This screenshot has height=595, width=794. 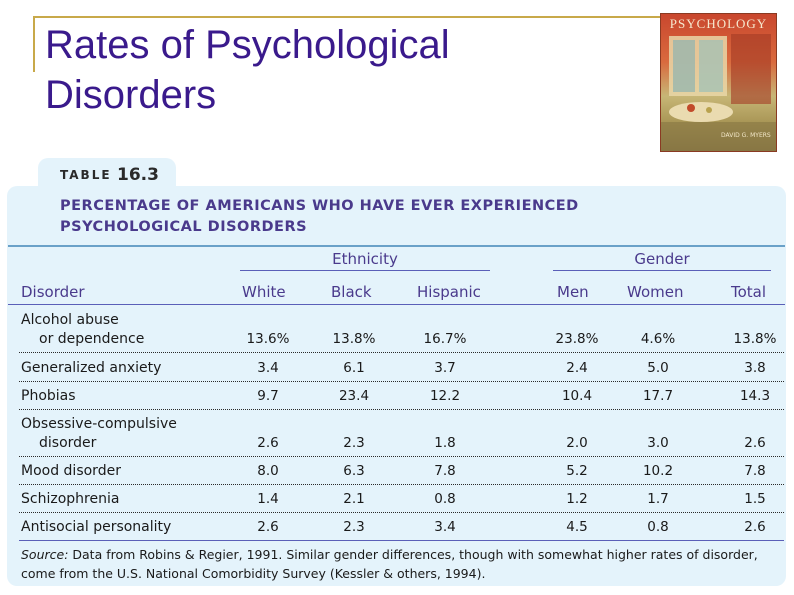 I want to click on table-cell: 4.5, so click(x=577, y=527).